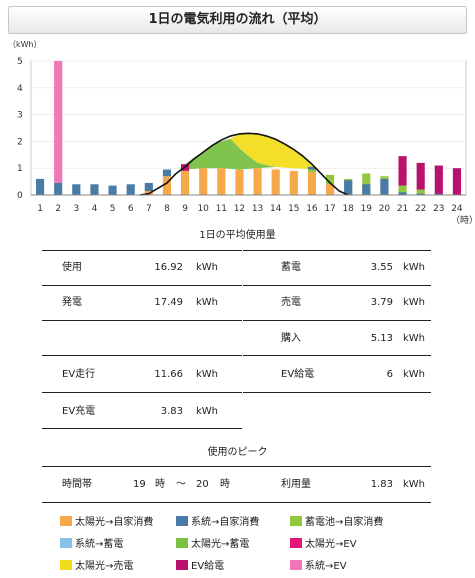 The height and width of the screenshot is (578, 475). Describe the element at coordinates (414, 338) in the screenshot. I see `buy-unit: kWh` at that location.